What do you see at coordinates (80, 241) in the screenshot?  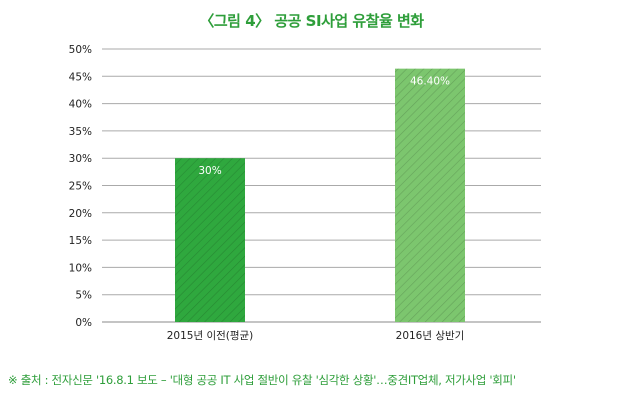 I see `y-tick-label: 15%` at bounding box center [80, 241].